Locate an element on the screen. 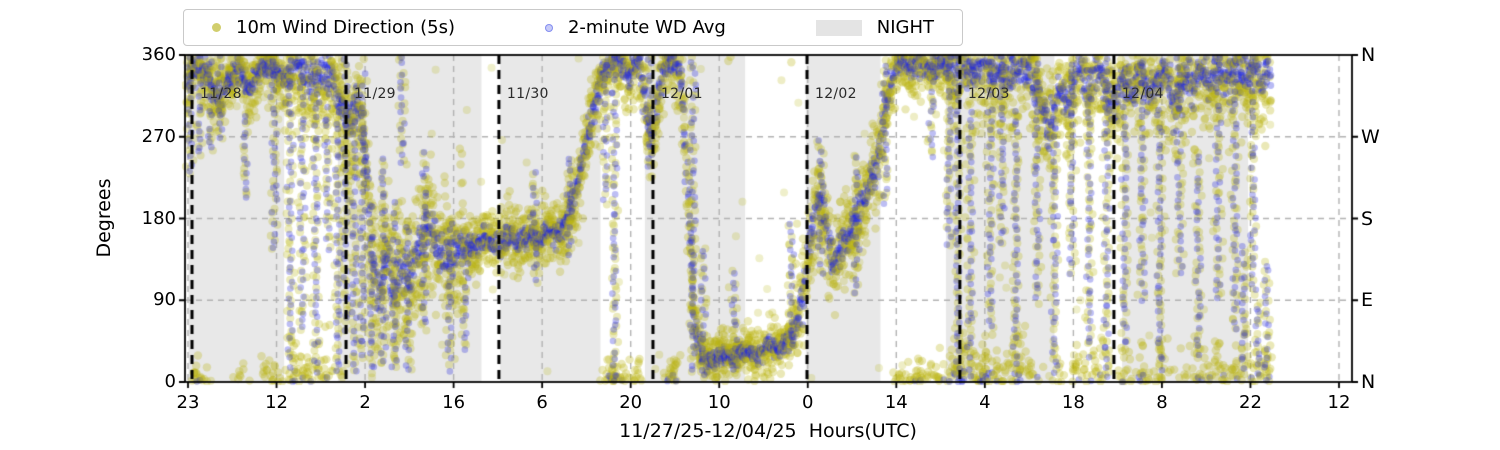 The width and height of the screenshot is (1500, 450). compass-label-2: S is located at coordinates (1367, 218).